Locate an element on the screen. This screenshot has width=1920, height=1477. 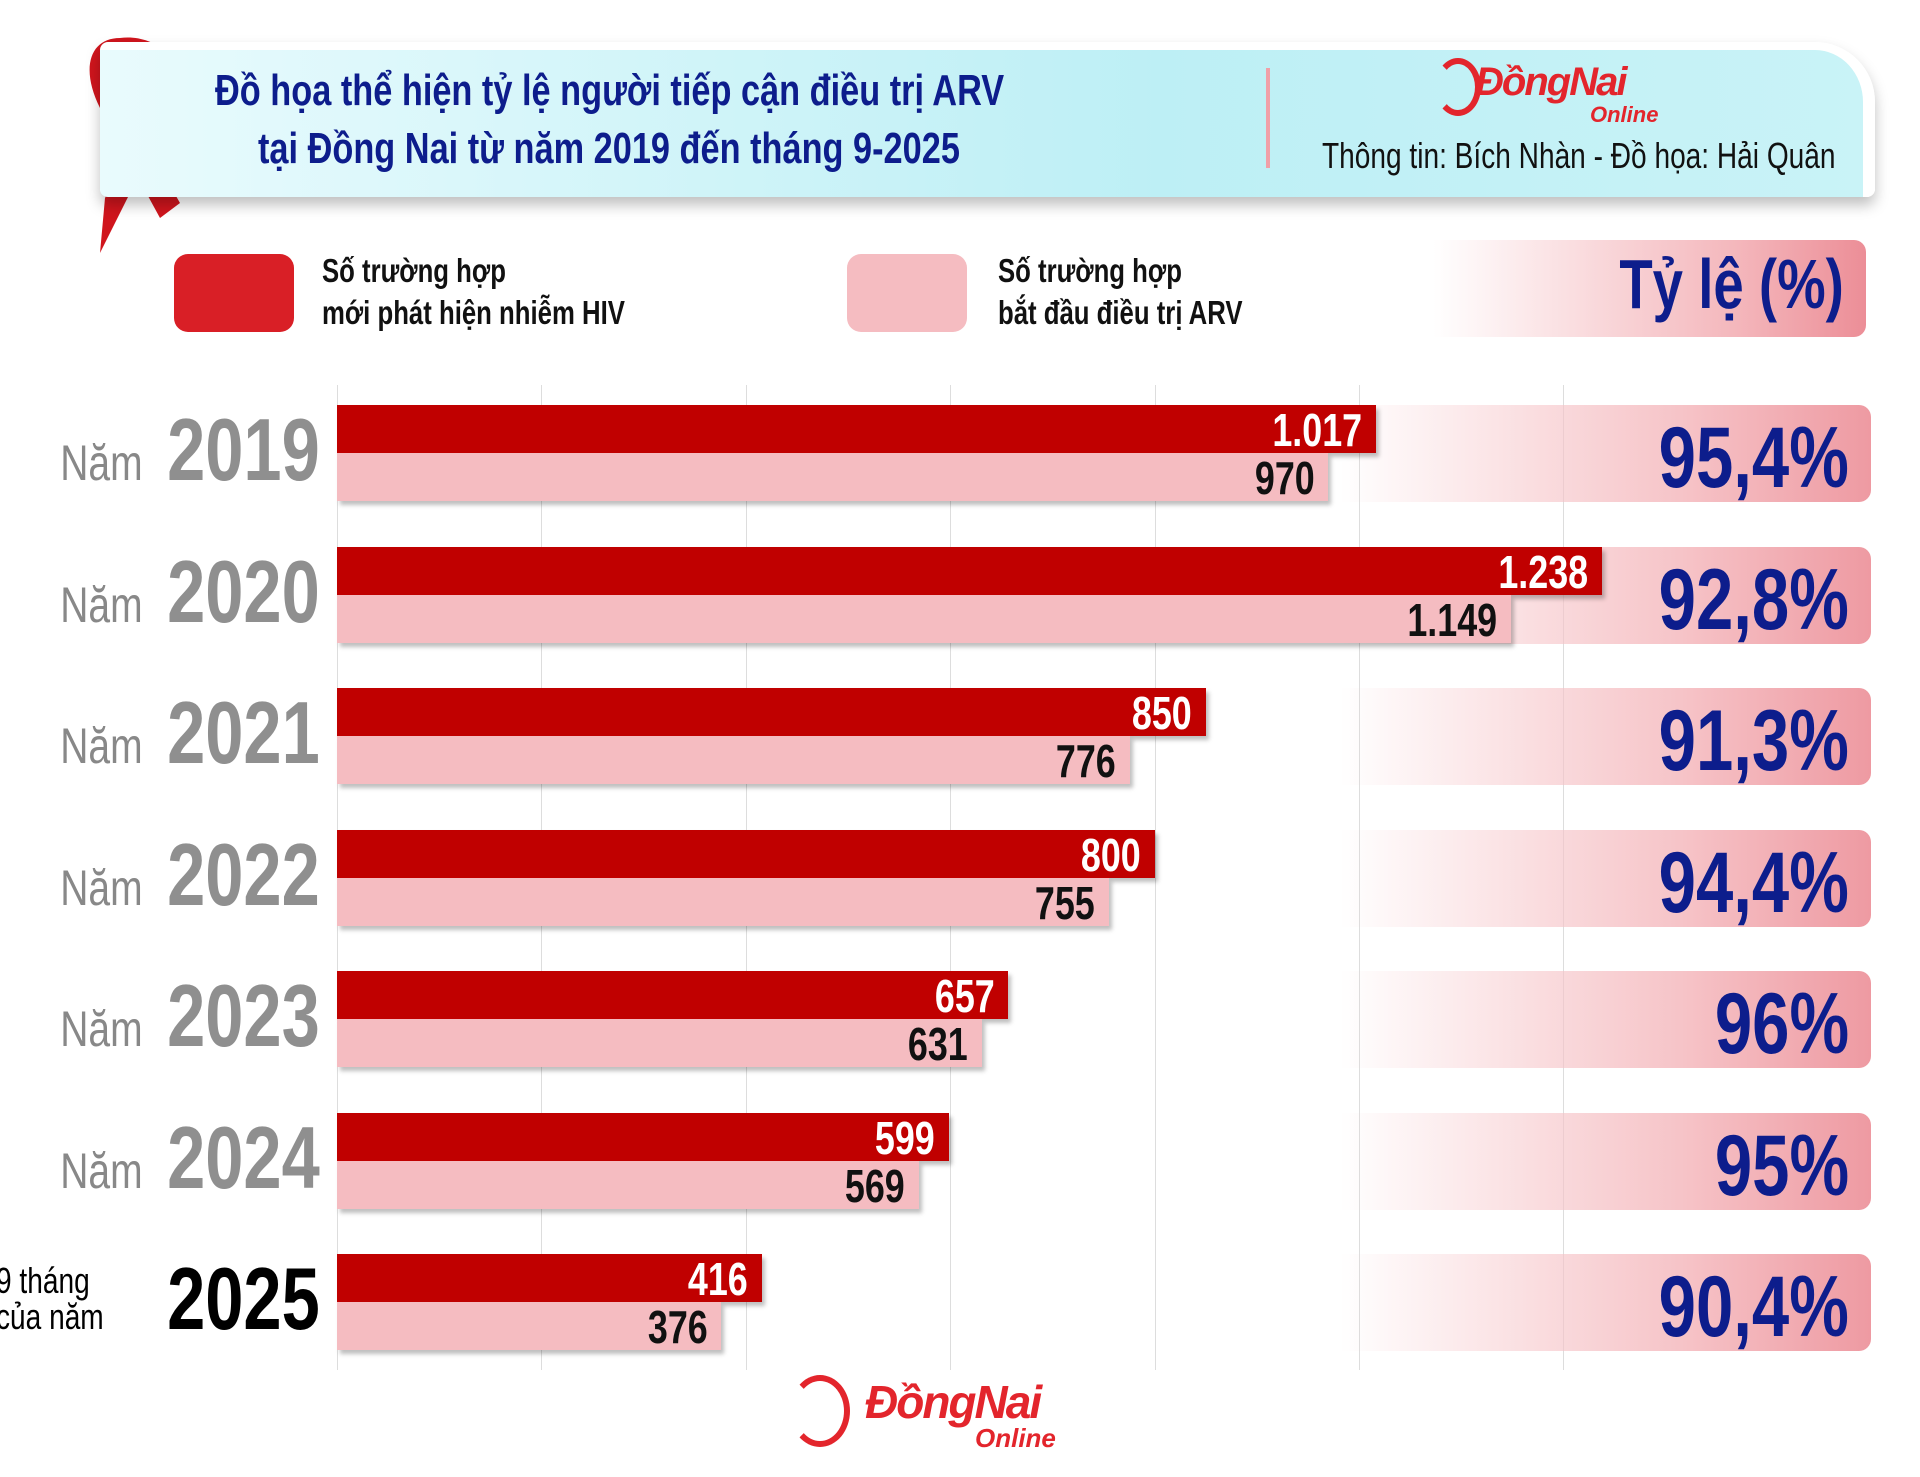
year-label: Năm 2020 is located at coordinates (178, 592).